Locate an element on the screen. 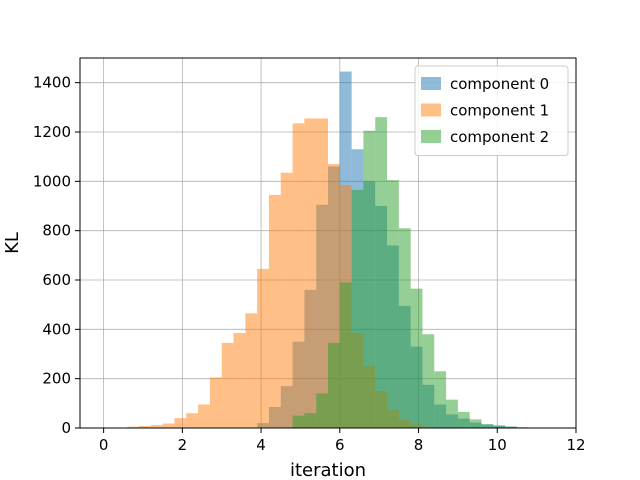 This screenshot has height=480, width=640. y-tick-label: 400 is located at coordinates (56, 329).